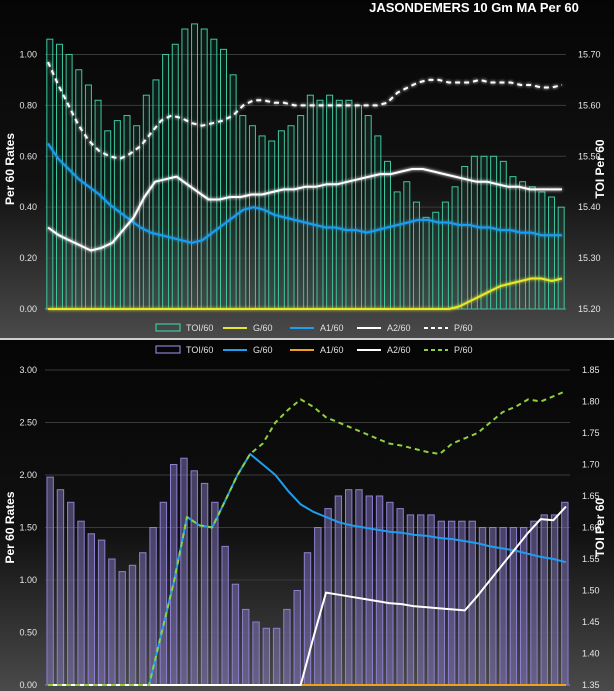 This screenshot has height=691, width=614. Describe the element at coordinates (28, 258) in the screenshot. I see `left-tick-label: 0.20` at that location.